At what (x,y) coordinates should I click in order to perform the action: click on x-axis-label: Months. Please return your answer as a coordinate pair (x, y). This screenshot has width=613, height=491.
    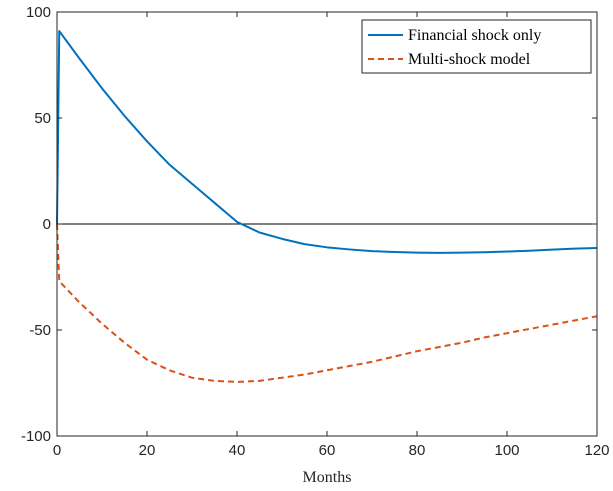
    Looking at the image, I should click on (327, 477).